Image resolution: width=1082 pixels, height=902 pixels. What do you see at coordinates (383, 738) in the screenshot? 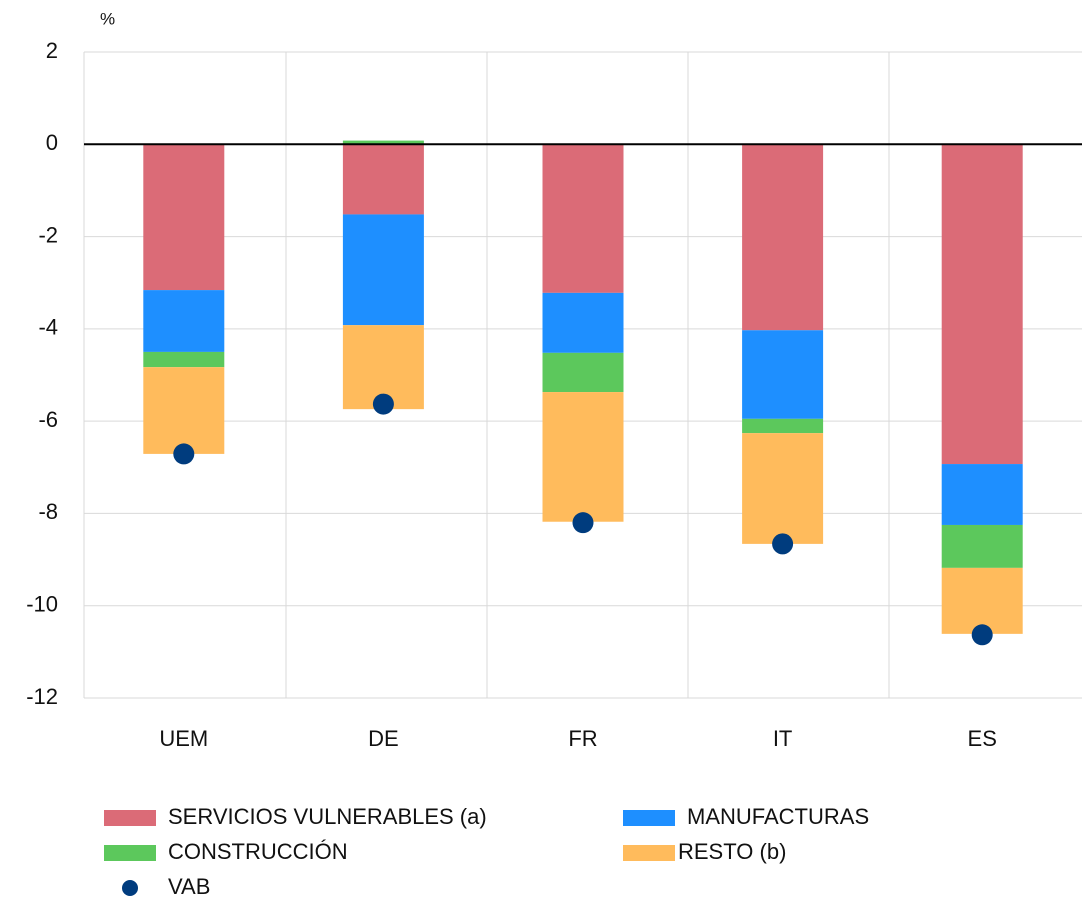
I see `x-tick-label: DE` at bounding box center [383, 738].